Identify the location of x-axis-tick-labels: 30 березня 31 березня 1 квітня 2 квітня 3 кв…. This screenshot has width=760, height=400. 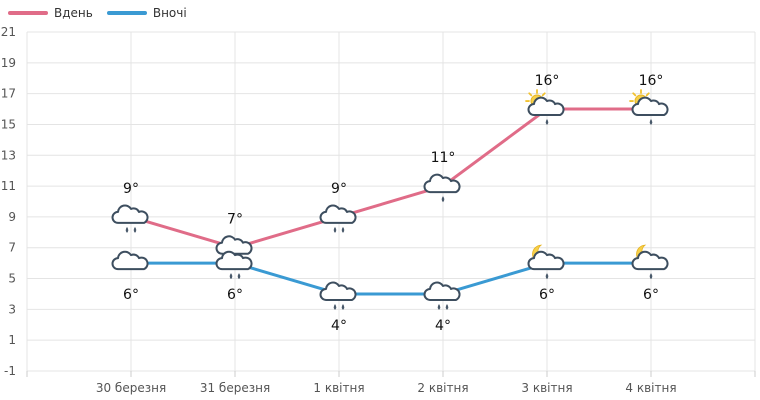
(386, 388).